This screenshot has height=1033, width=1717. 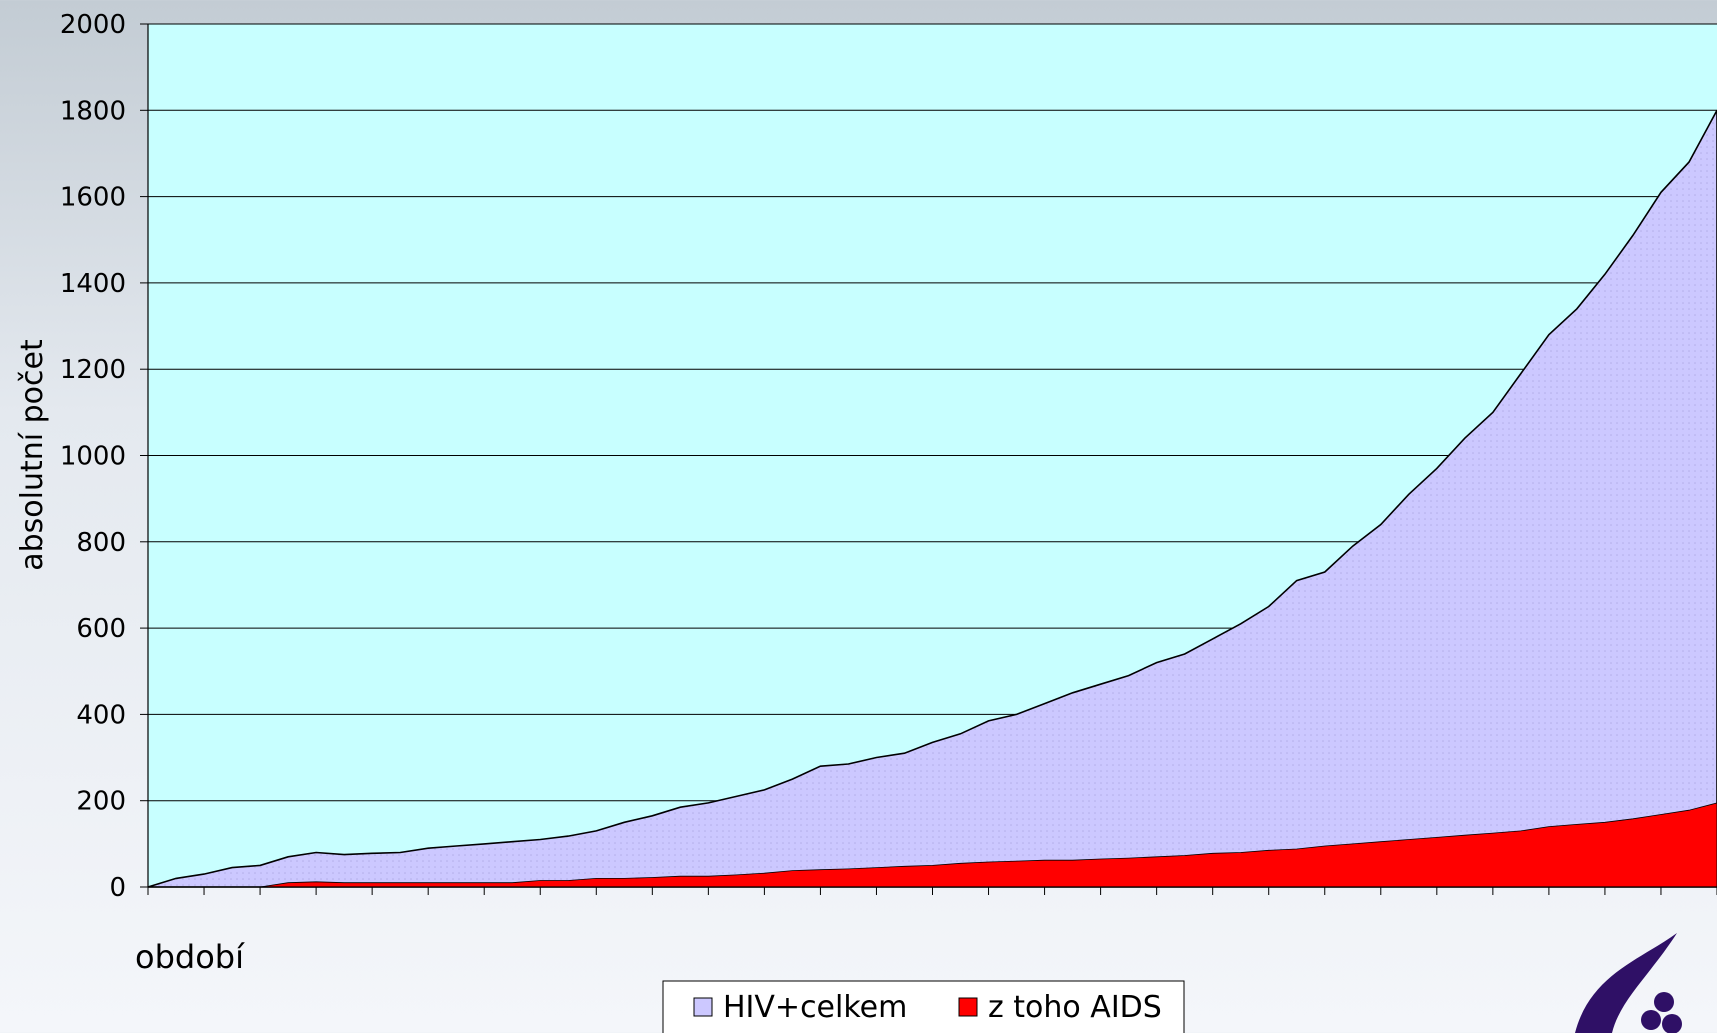 I want to click on logo, so click(x=1628, y=983).